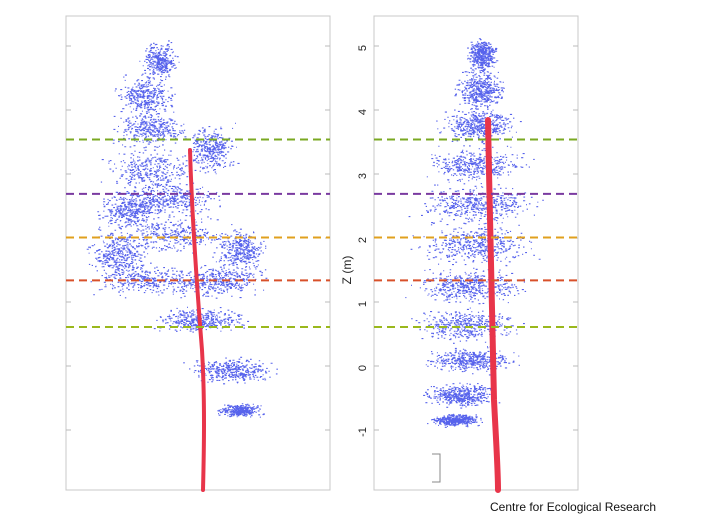 Image resolution: width=718 pixels, height=526 pixels. I want to click on right-layer-lines, so click(476, 233).